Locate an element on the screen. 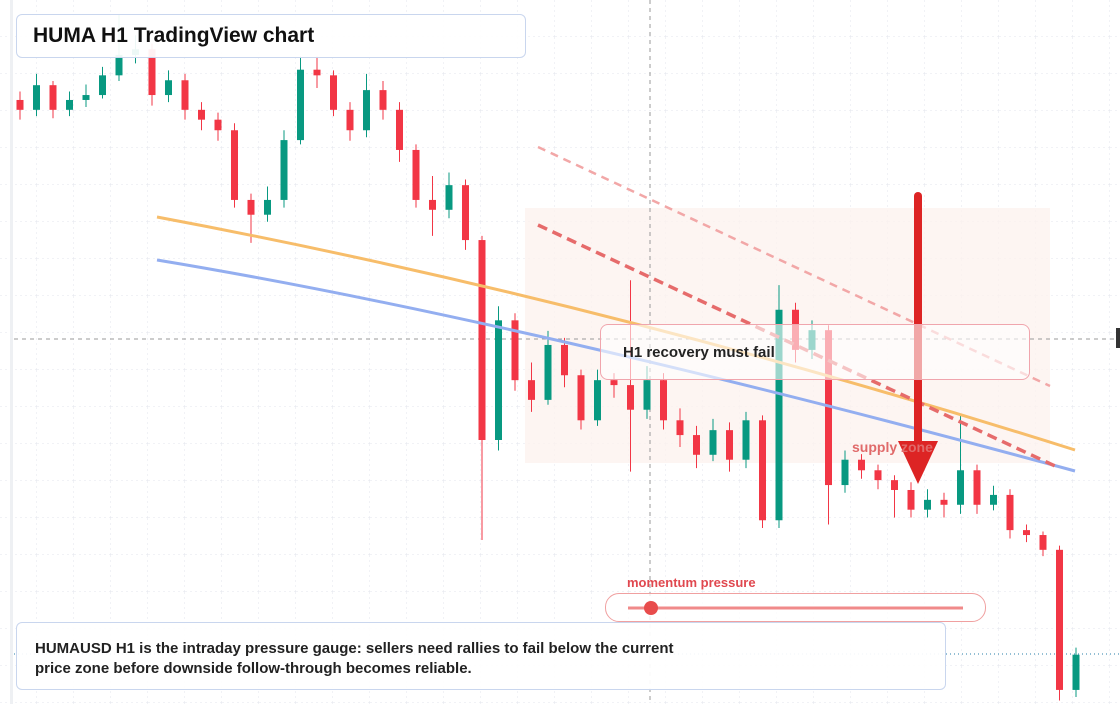 Image resolution: width=1120 pixels, height=704 pixels. left-edge is located at coordinates (11, 352).